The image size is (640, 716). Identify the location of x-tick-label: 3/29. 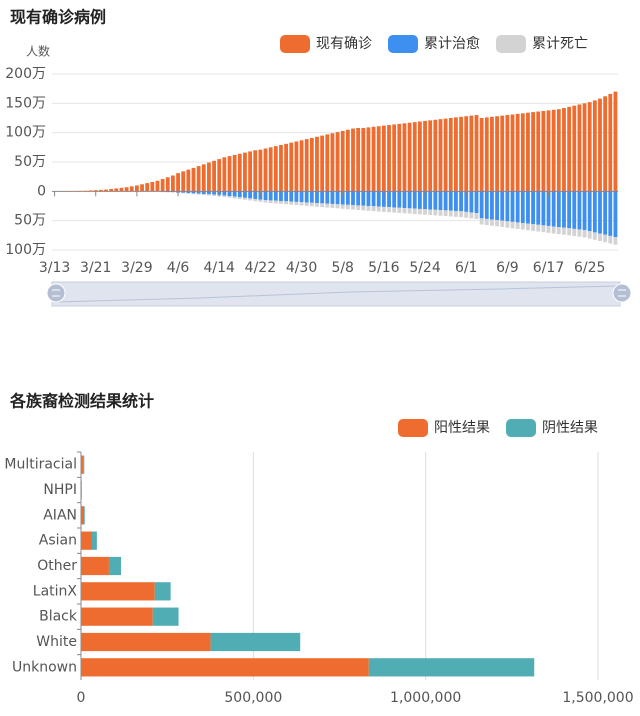
(136, 268).